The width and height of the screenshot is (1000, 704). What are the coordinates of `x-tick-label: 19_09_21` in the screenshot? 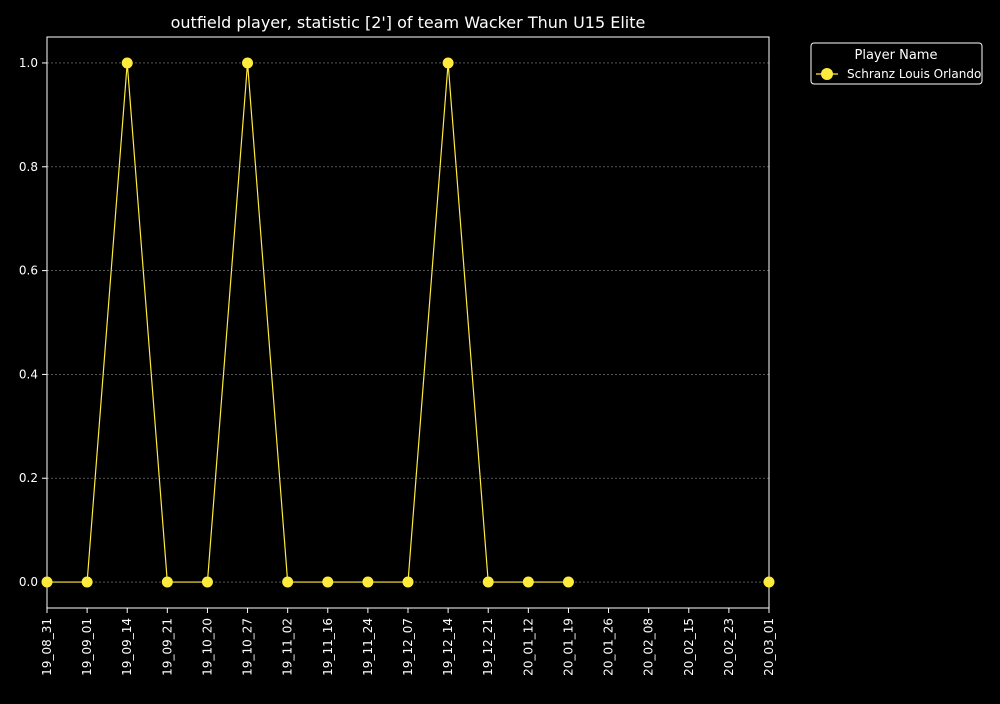 It's located at (167, 647).